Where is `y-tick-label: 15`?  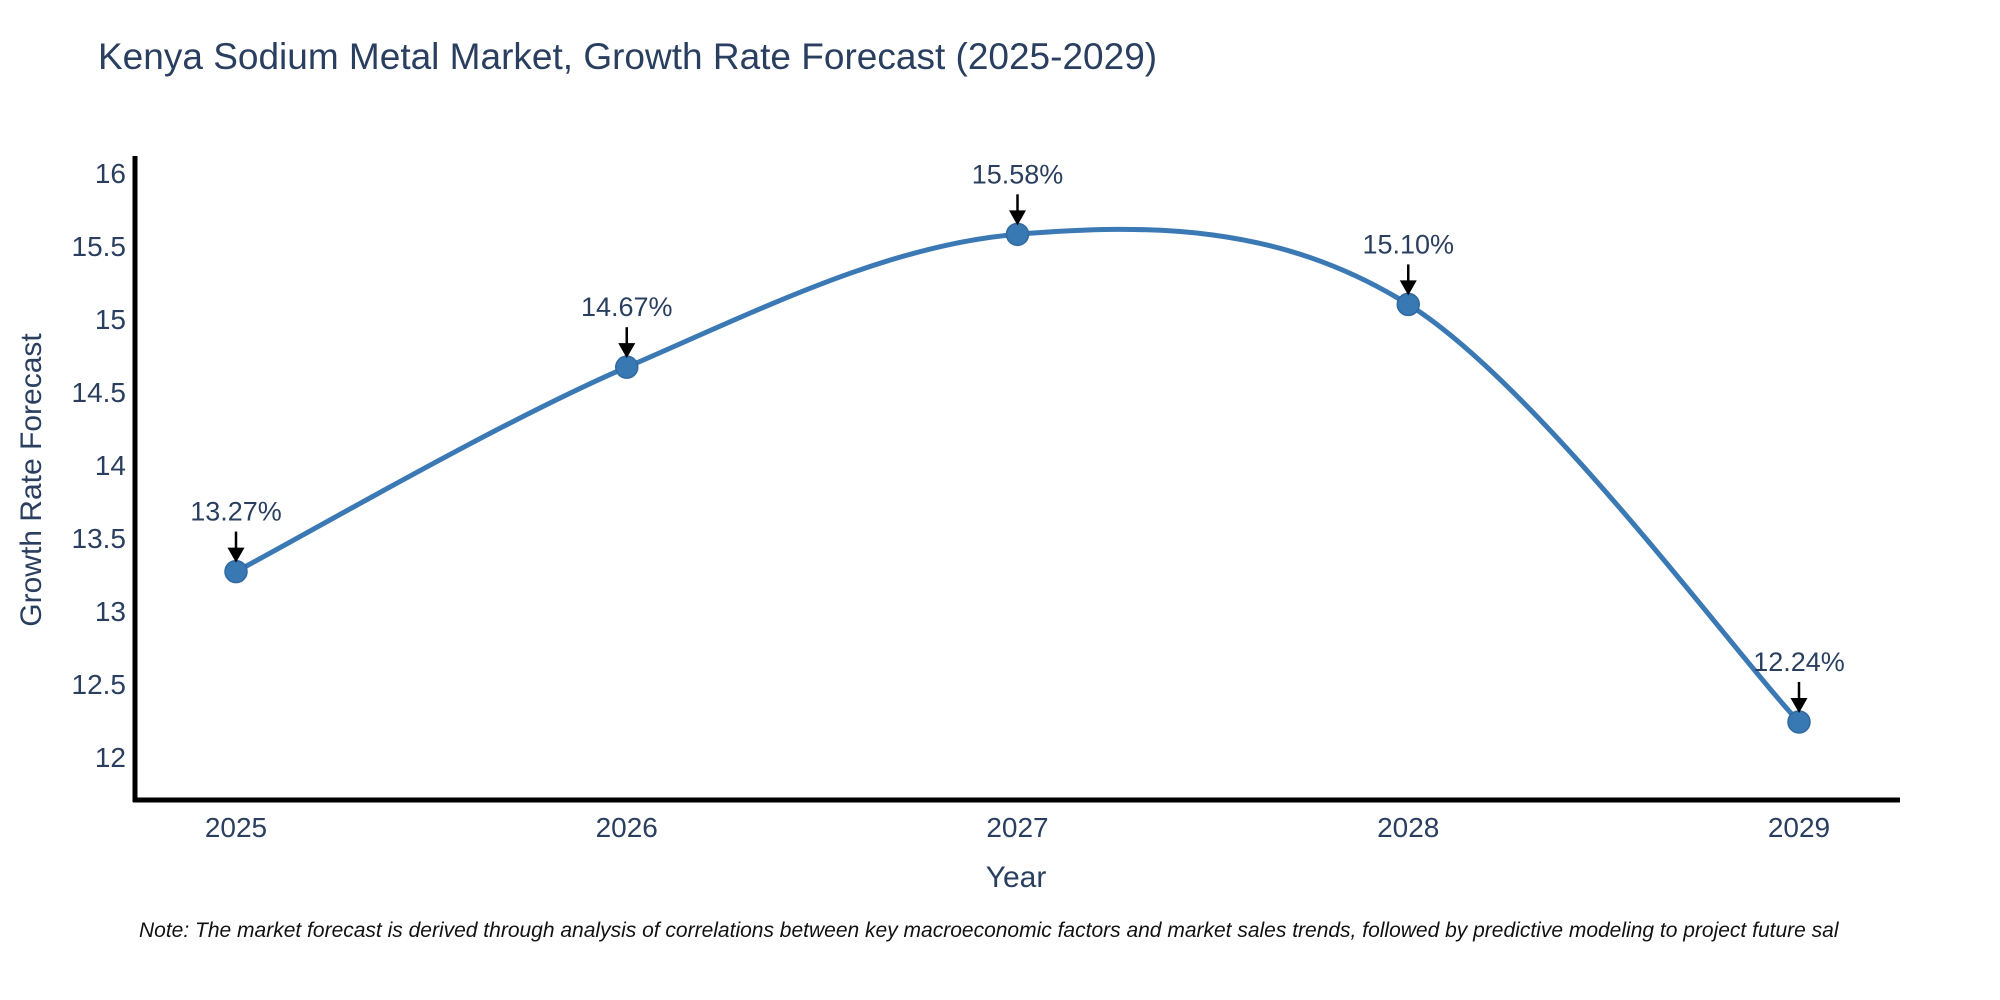 y-tick-label: 15 is located at coordinates (110, 319).